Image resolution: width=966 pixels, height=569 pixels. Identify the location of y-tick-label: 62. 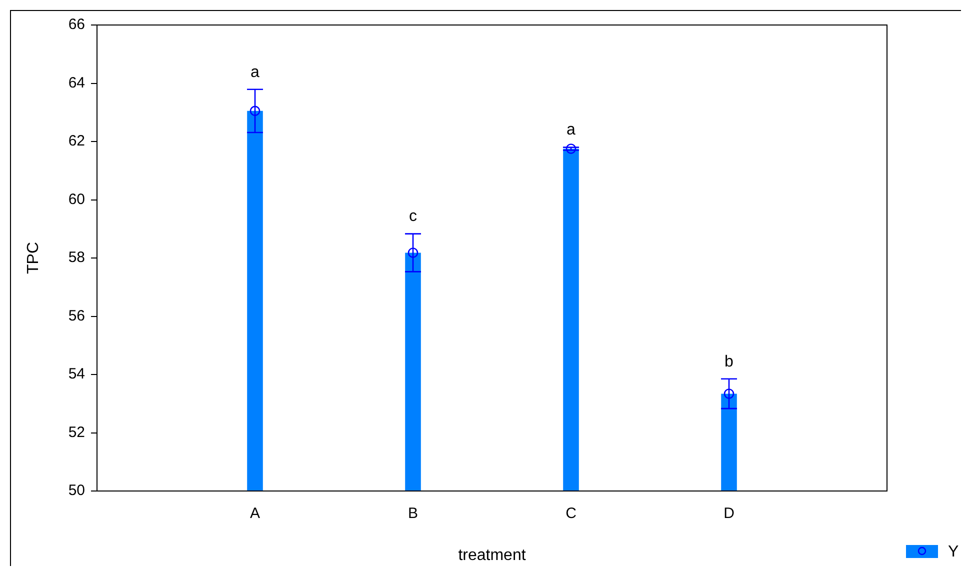
(76, 141).